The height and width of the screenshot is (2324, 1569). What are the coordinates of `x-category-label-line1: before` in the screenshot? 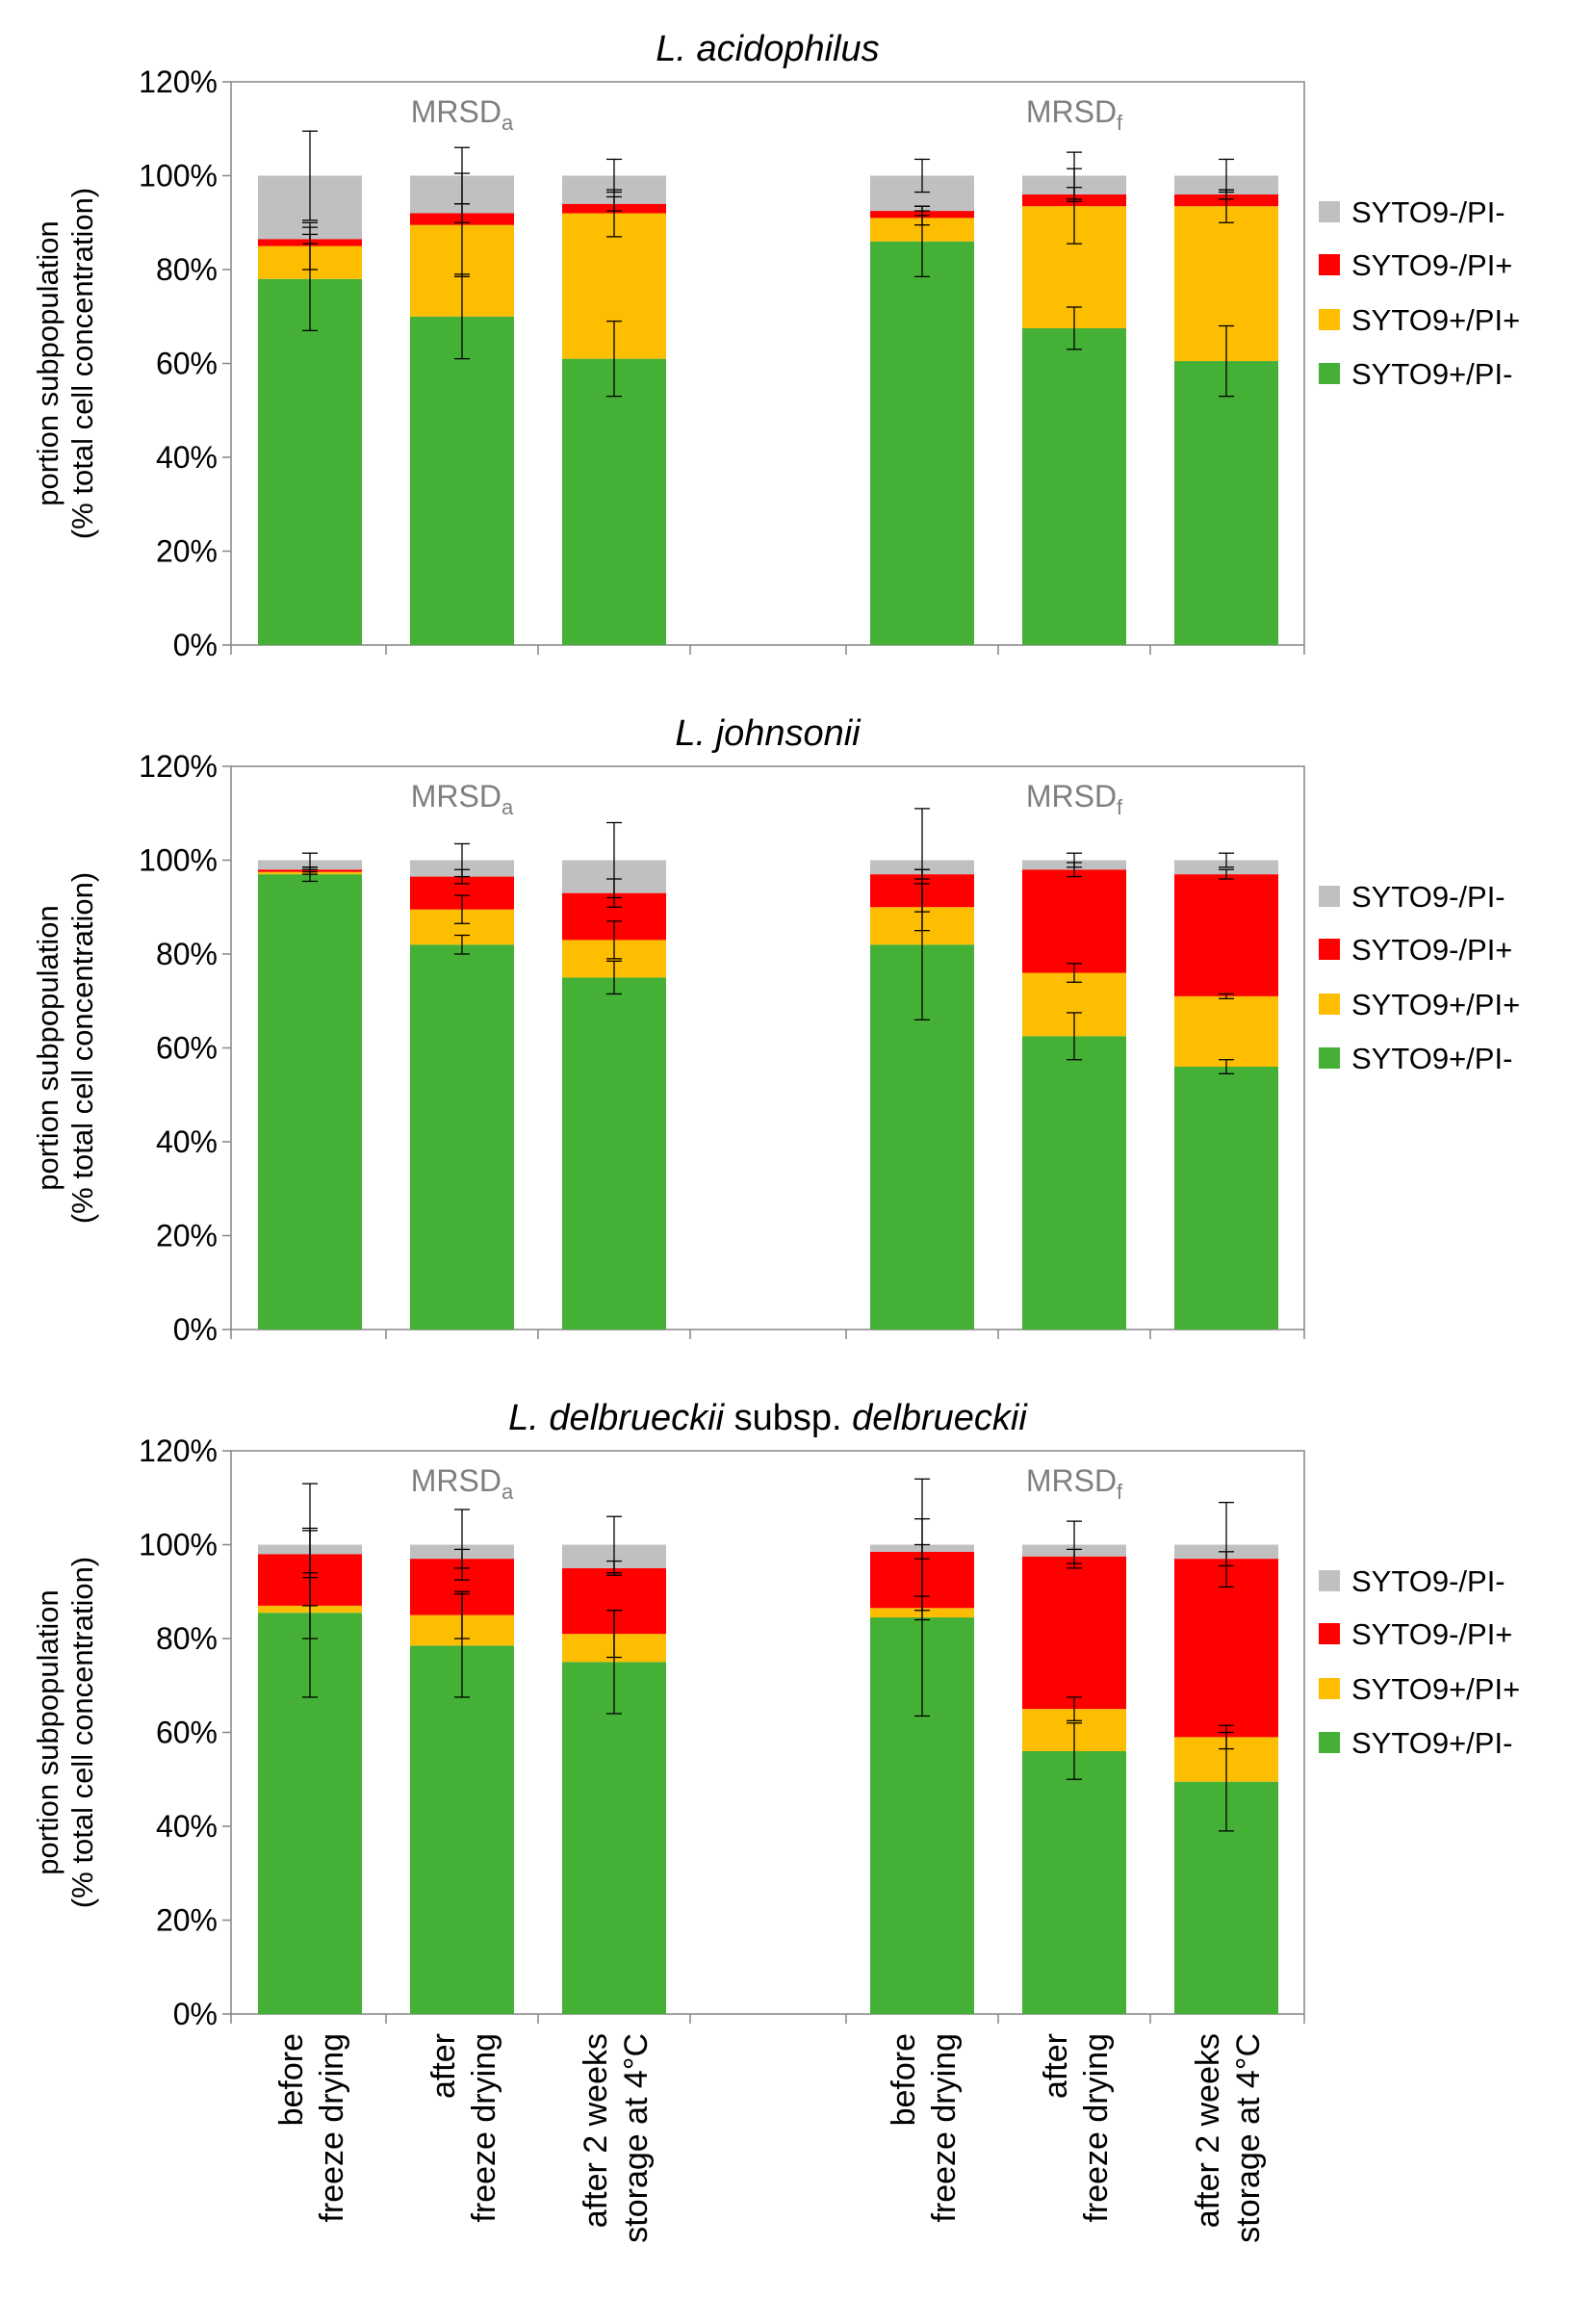 It's located at (904, 2079).